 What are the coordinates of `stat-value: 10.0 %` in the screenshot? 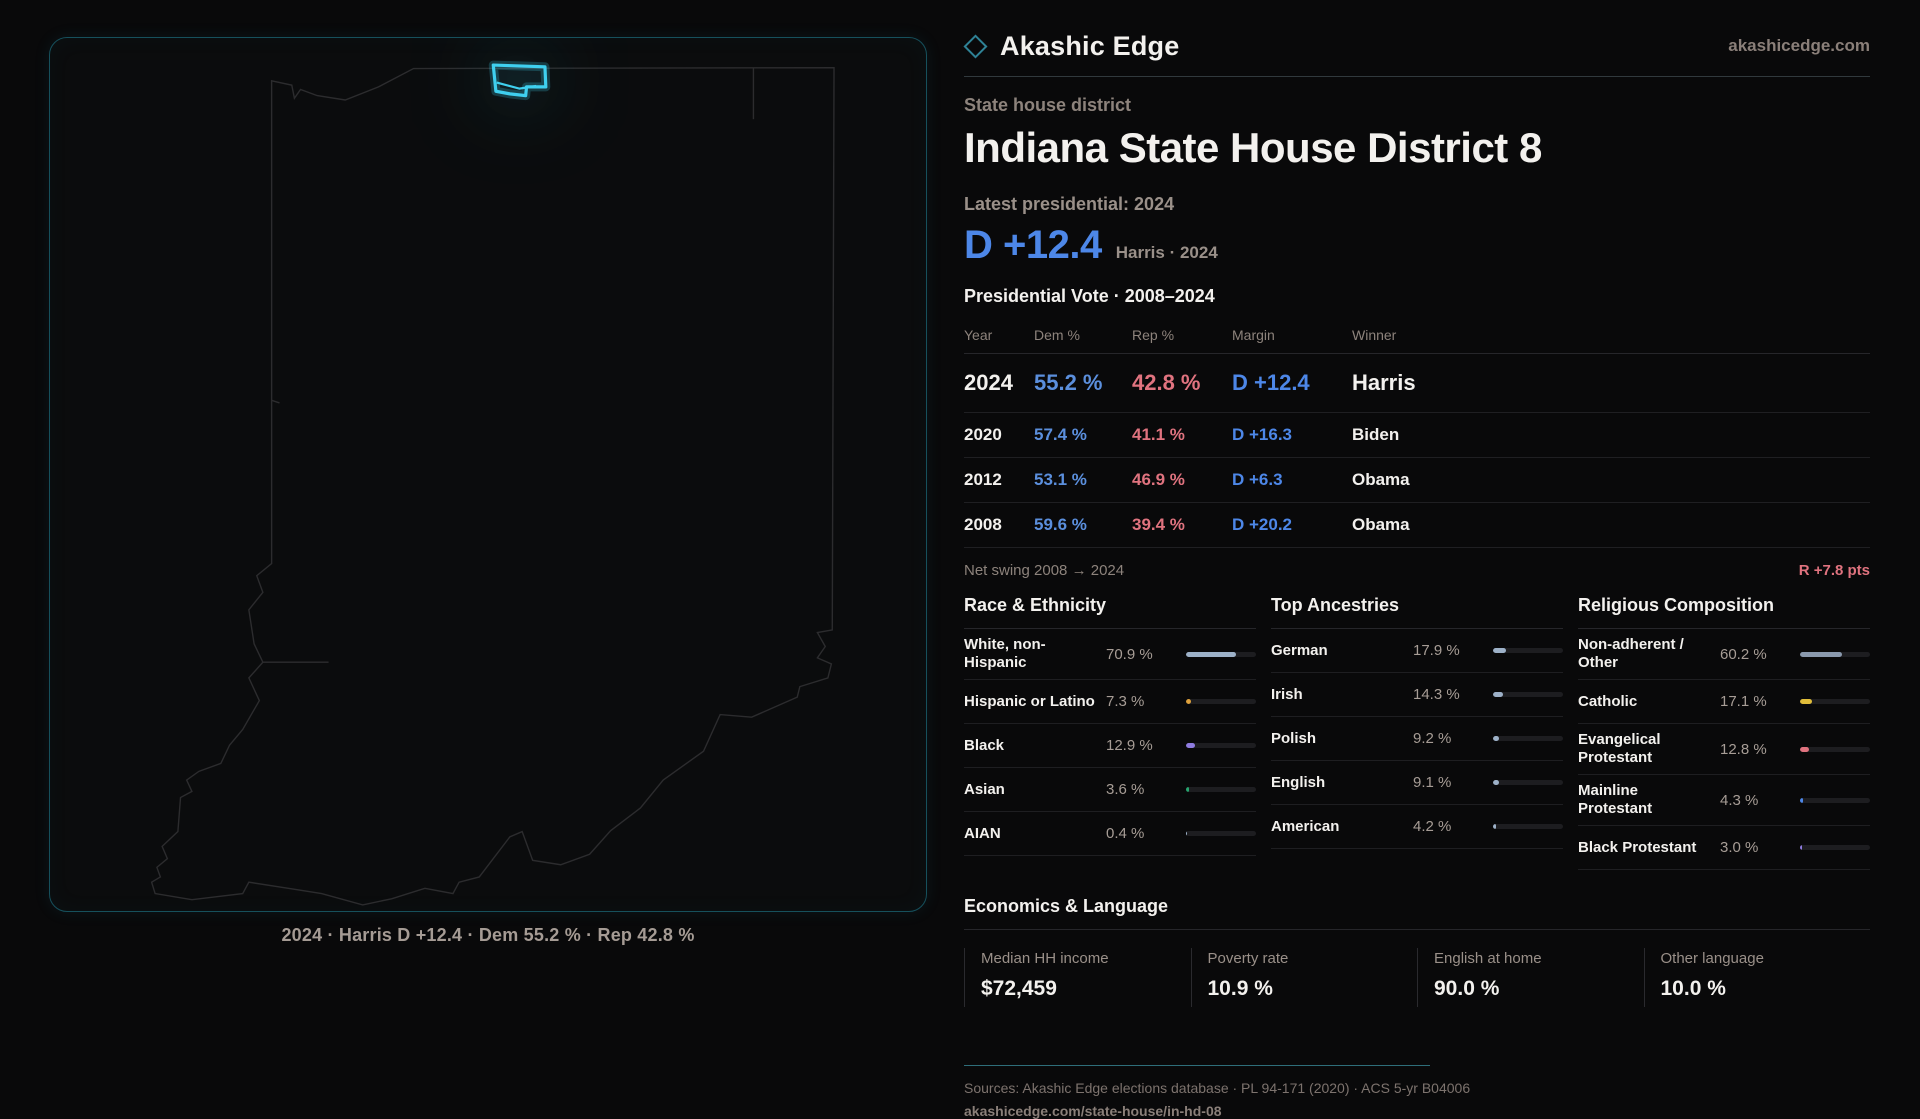 It's located at (1766, 989).